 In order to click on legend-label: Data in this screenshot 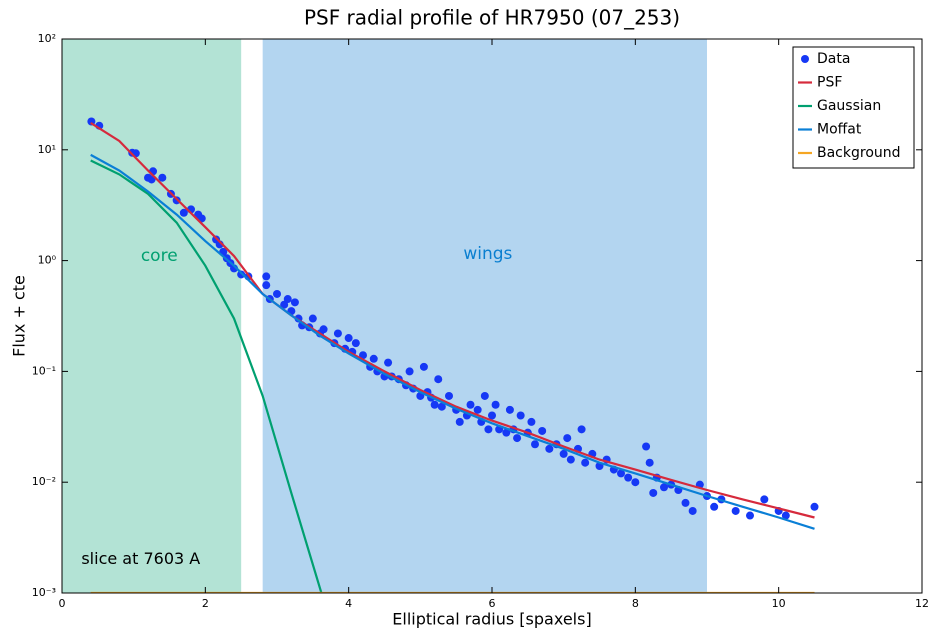, I will do `click(833, 59)`.